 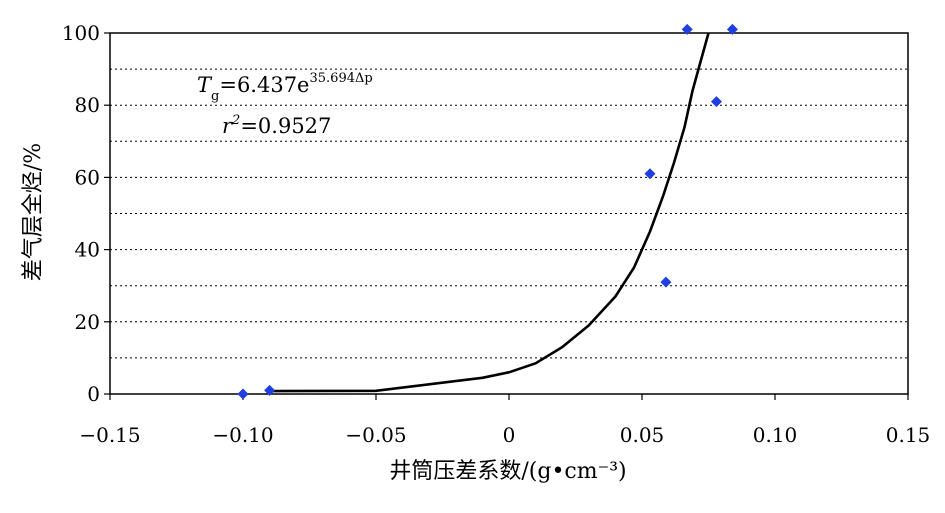 What do you see at coordinates (33, 212) in the screenshot?
I see `y-axis-title: 差气层全烃/%` at bounding box center [33, 212].